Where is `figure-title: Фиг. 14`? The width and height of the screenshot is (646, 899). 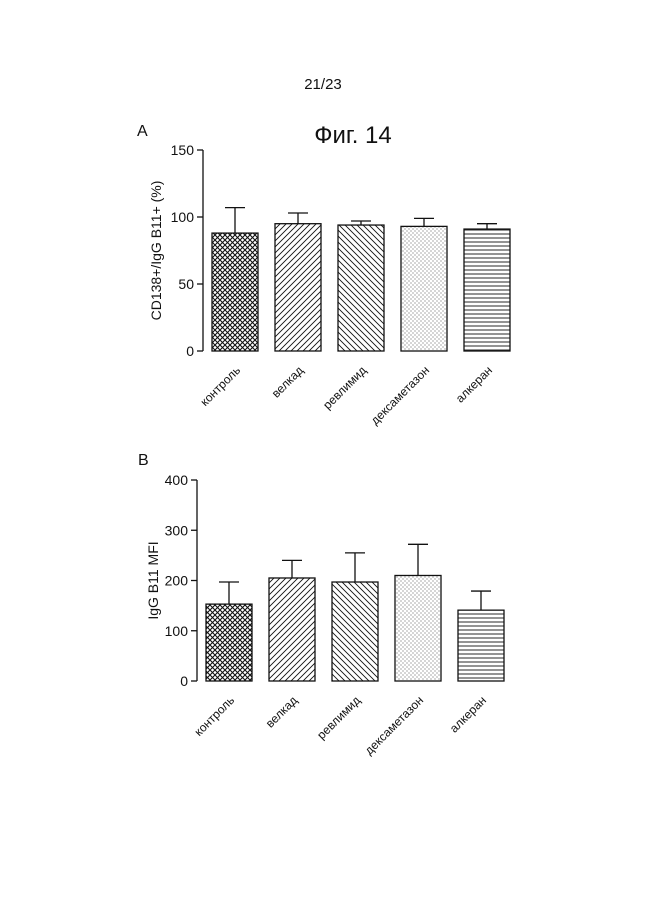 figure-title: Фиг. 14 is located at coordinates (353, 135).